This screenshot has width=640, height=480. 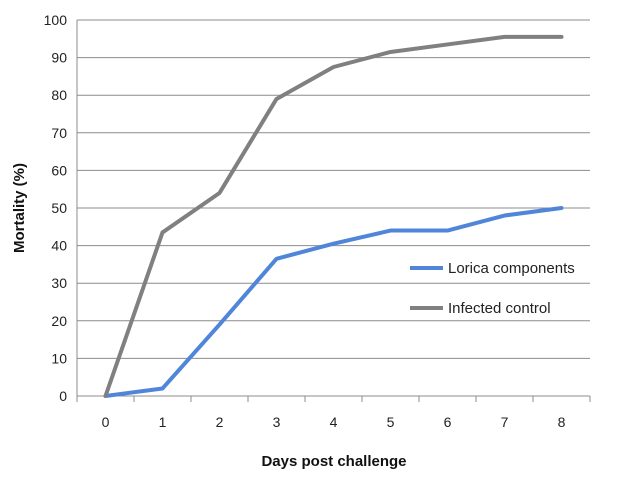 I want to click on legend-label-0: Lorica components, so click(x=511, y=268).